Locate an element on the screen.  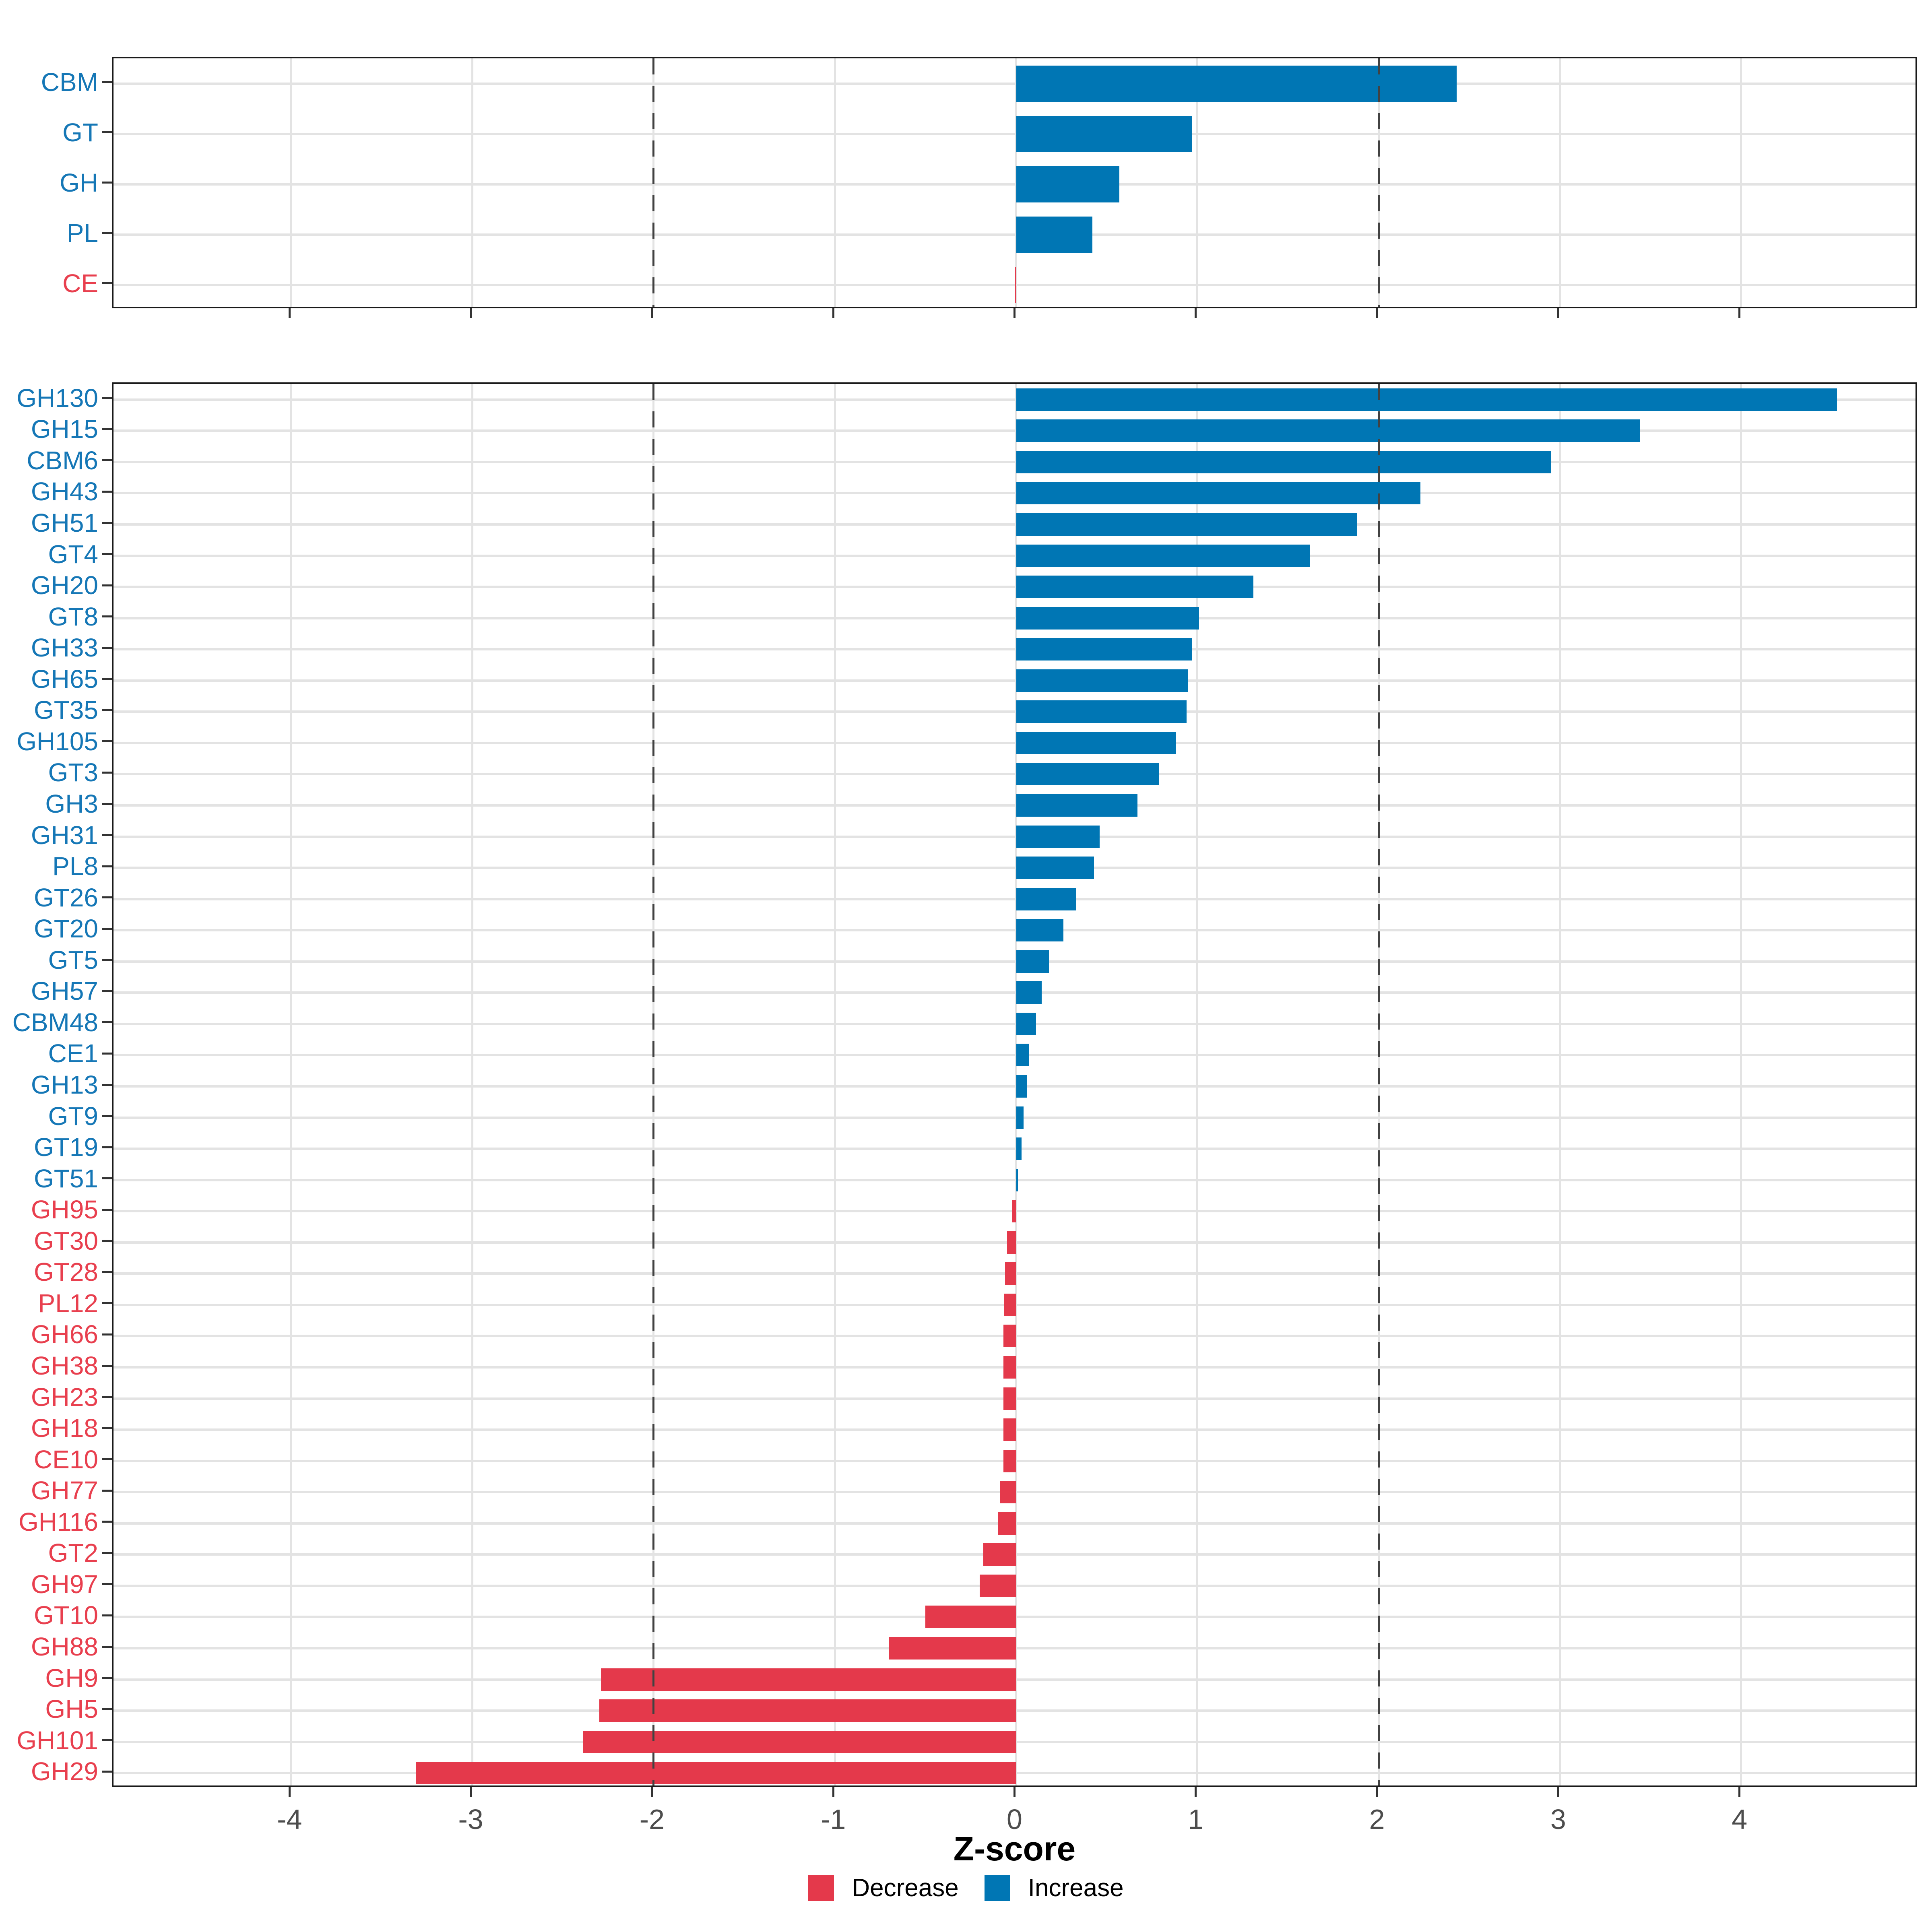
category-label-CBM: CBM is located at coordinates (69, 82).